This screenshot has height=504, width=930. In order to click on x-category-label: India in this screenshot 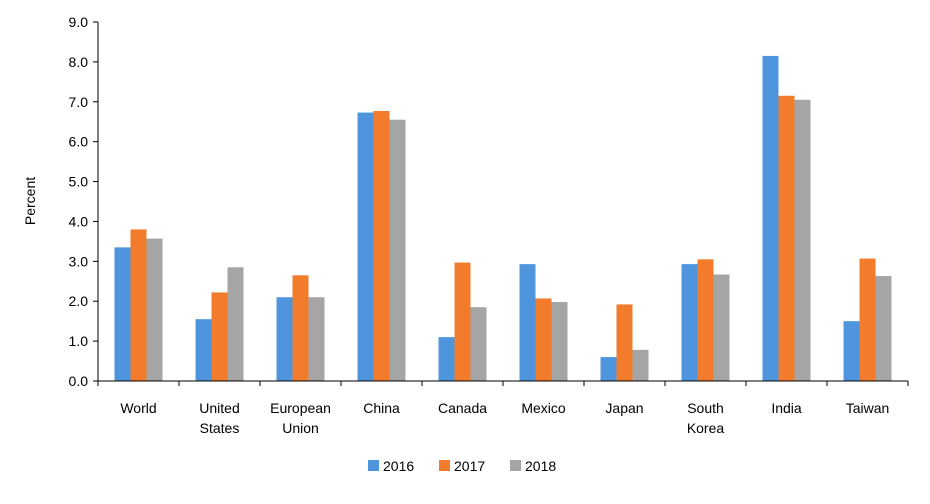, I will do `click(786, 408)`.